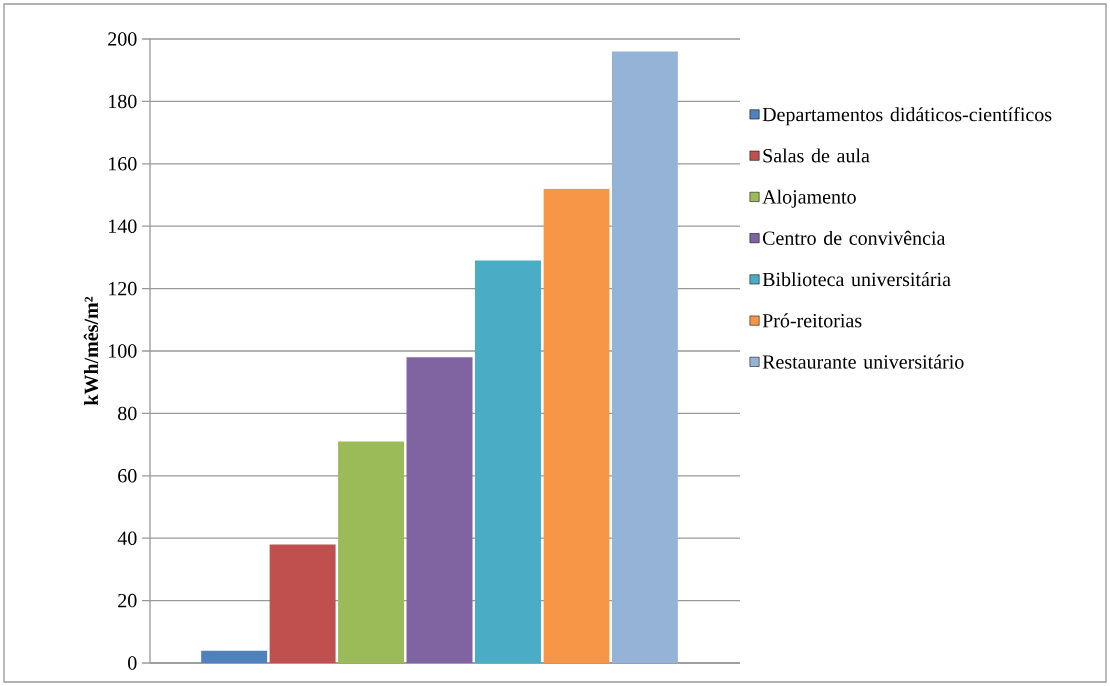 The image size is (1110, 686). I want to click on y-tick-label: 160, so click(123, 164).